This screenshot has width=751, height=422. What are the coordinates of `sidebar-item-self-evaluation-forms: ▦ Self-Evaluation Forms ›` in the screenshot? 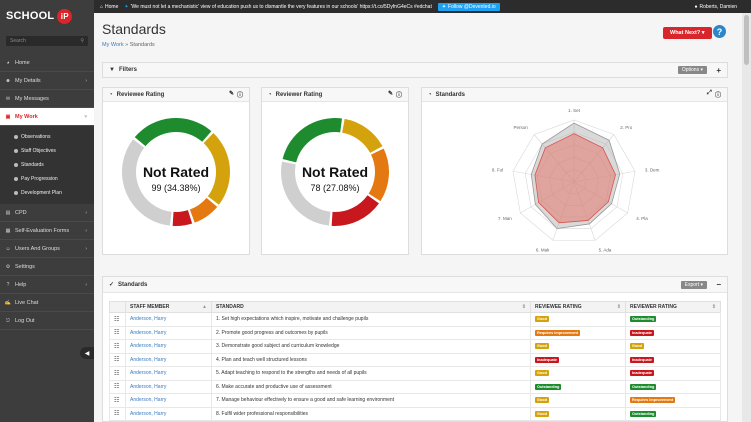 It's located at (47, 231).